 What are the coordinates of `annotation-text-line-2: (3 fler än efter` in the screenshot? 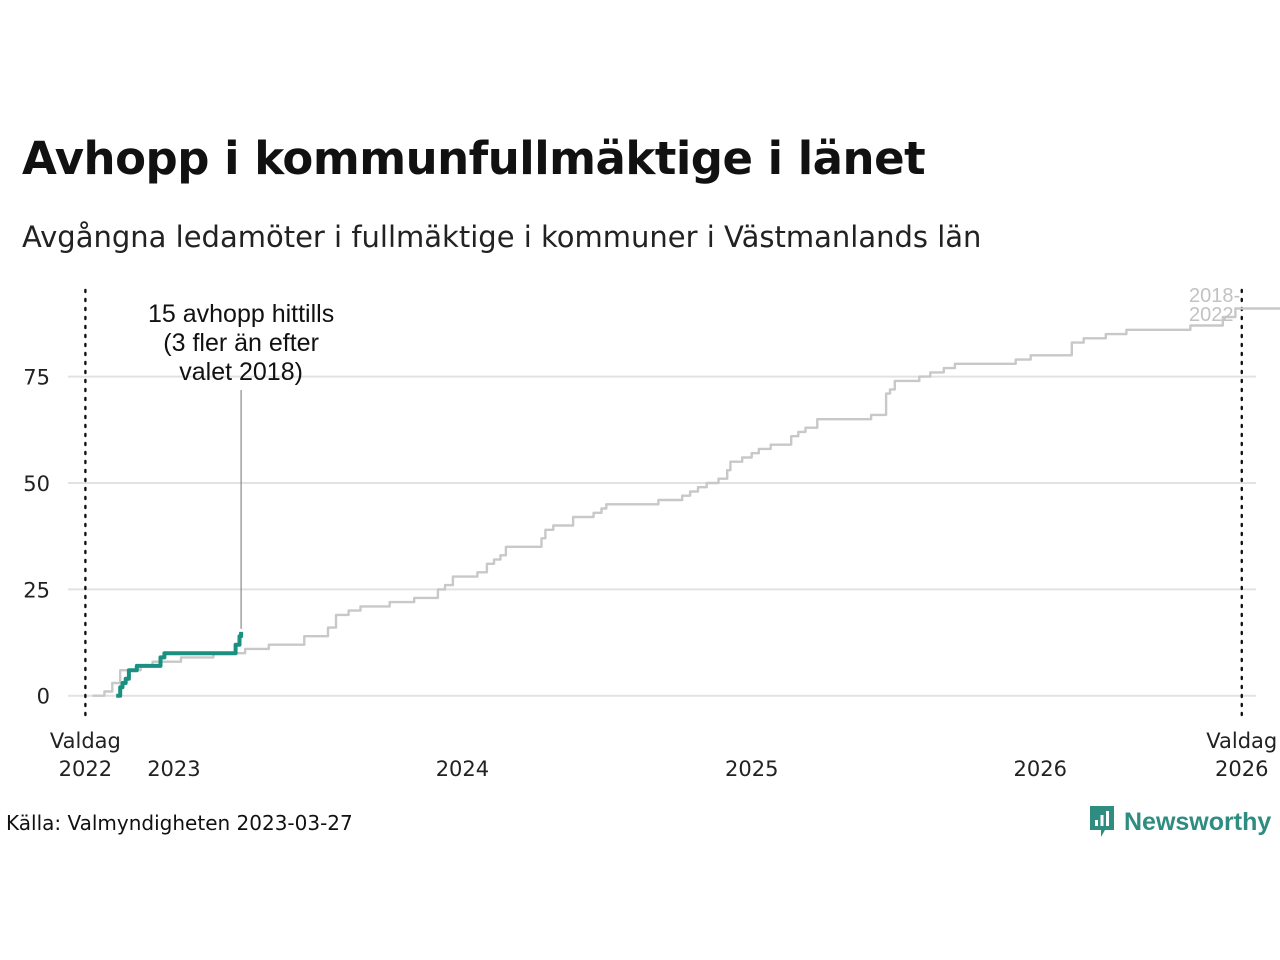 It's located at (241, 343).